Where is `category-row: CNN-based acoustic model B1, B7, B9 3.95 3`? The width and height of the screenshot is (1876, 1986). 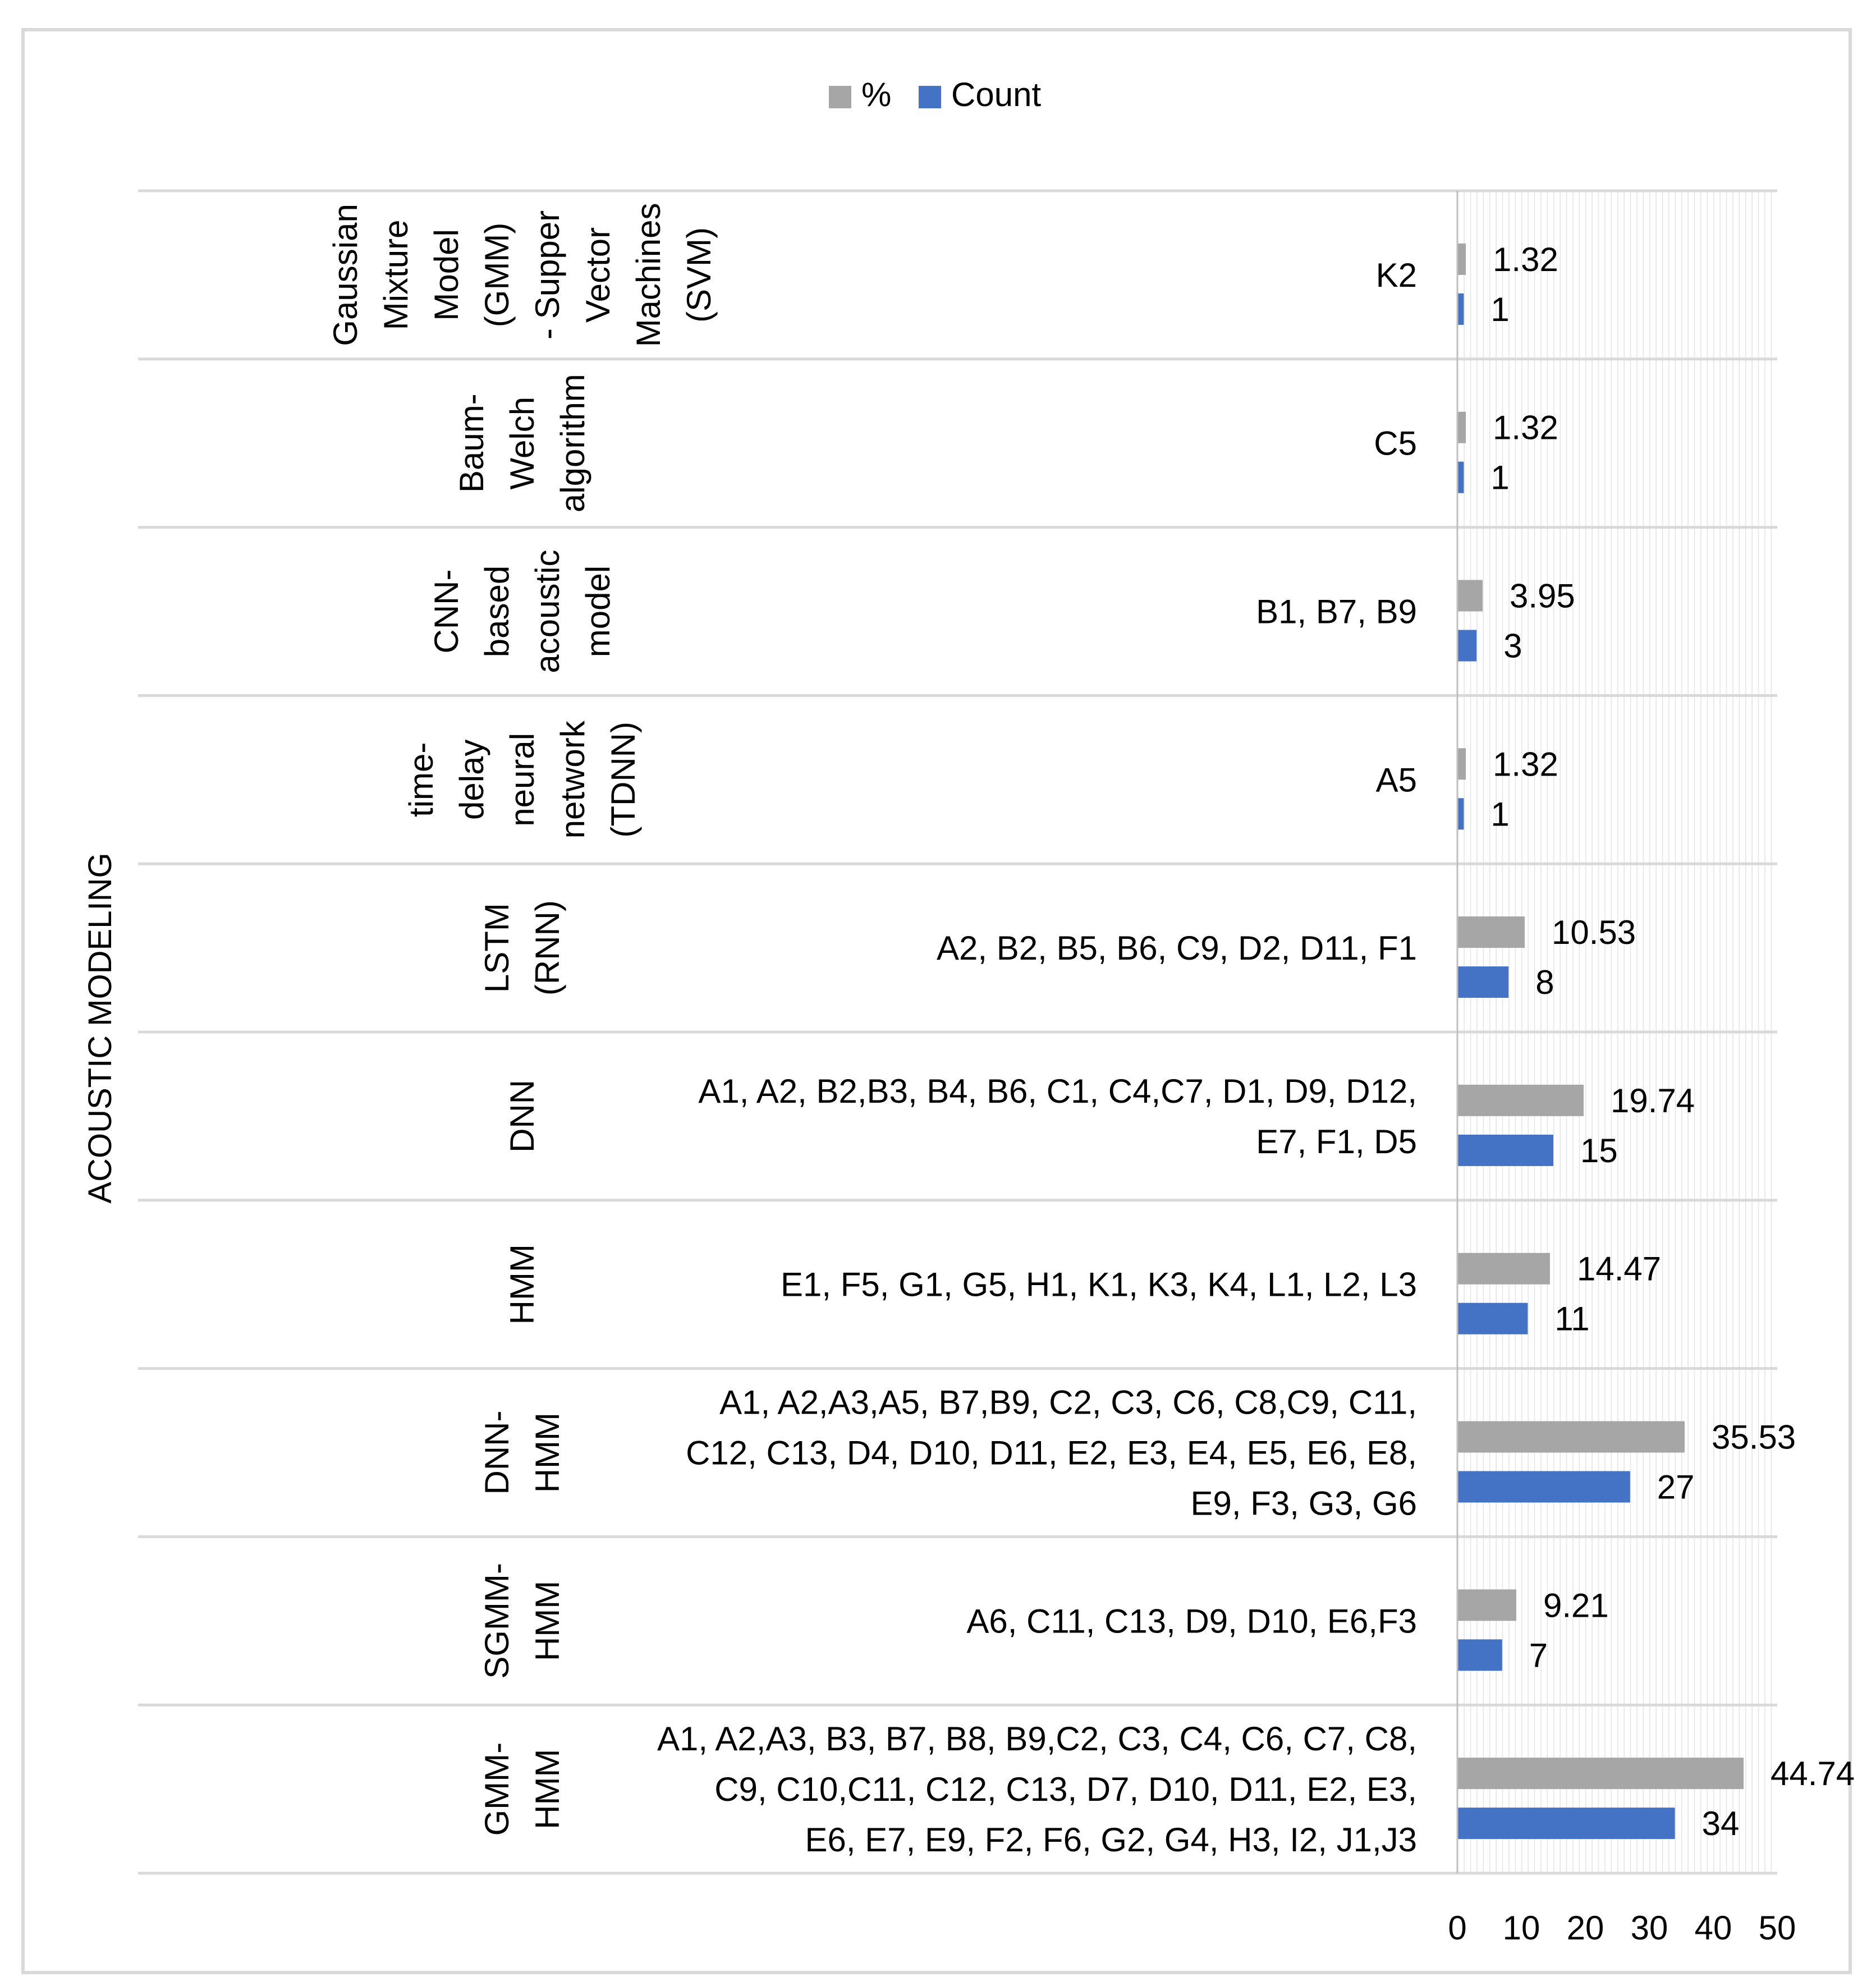
category-row: CNN-based acoustic model B1, B7, B9 3.95 3 is located at coordinates (1002, 611).